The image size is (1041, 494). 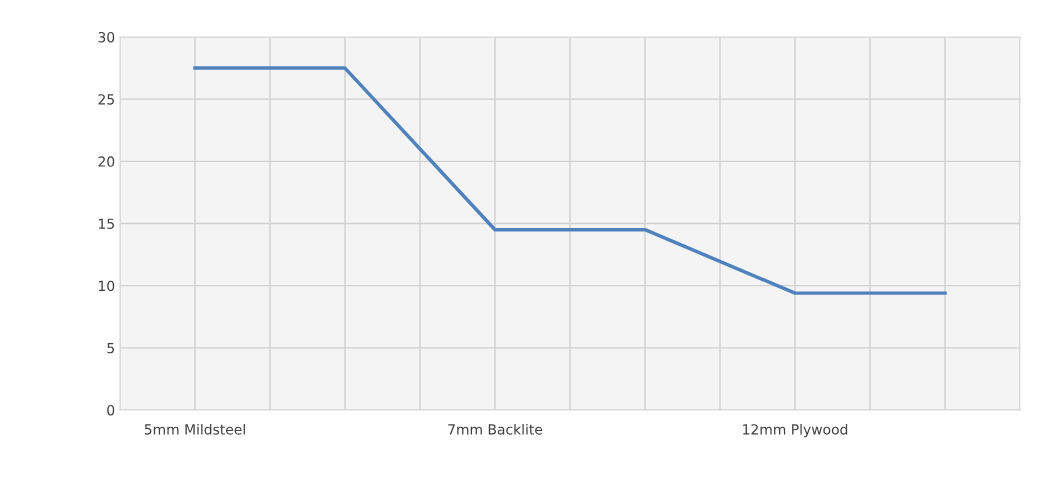 I want to click on y-tick-label: 20, so click(x=106, y=161).